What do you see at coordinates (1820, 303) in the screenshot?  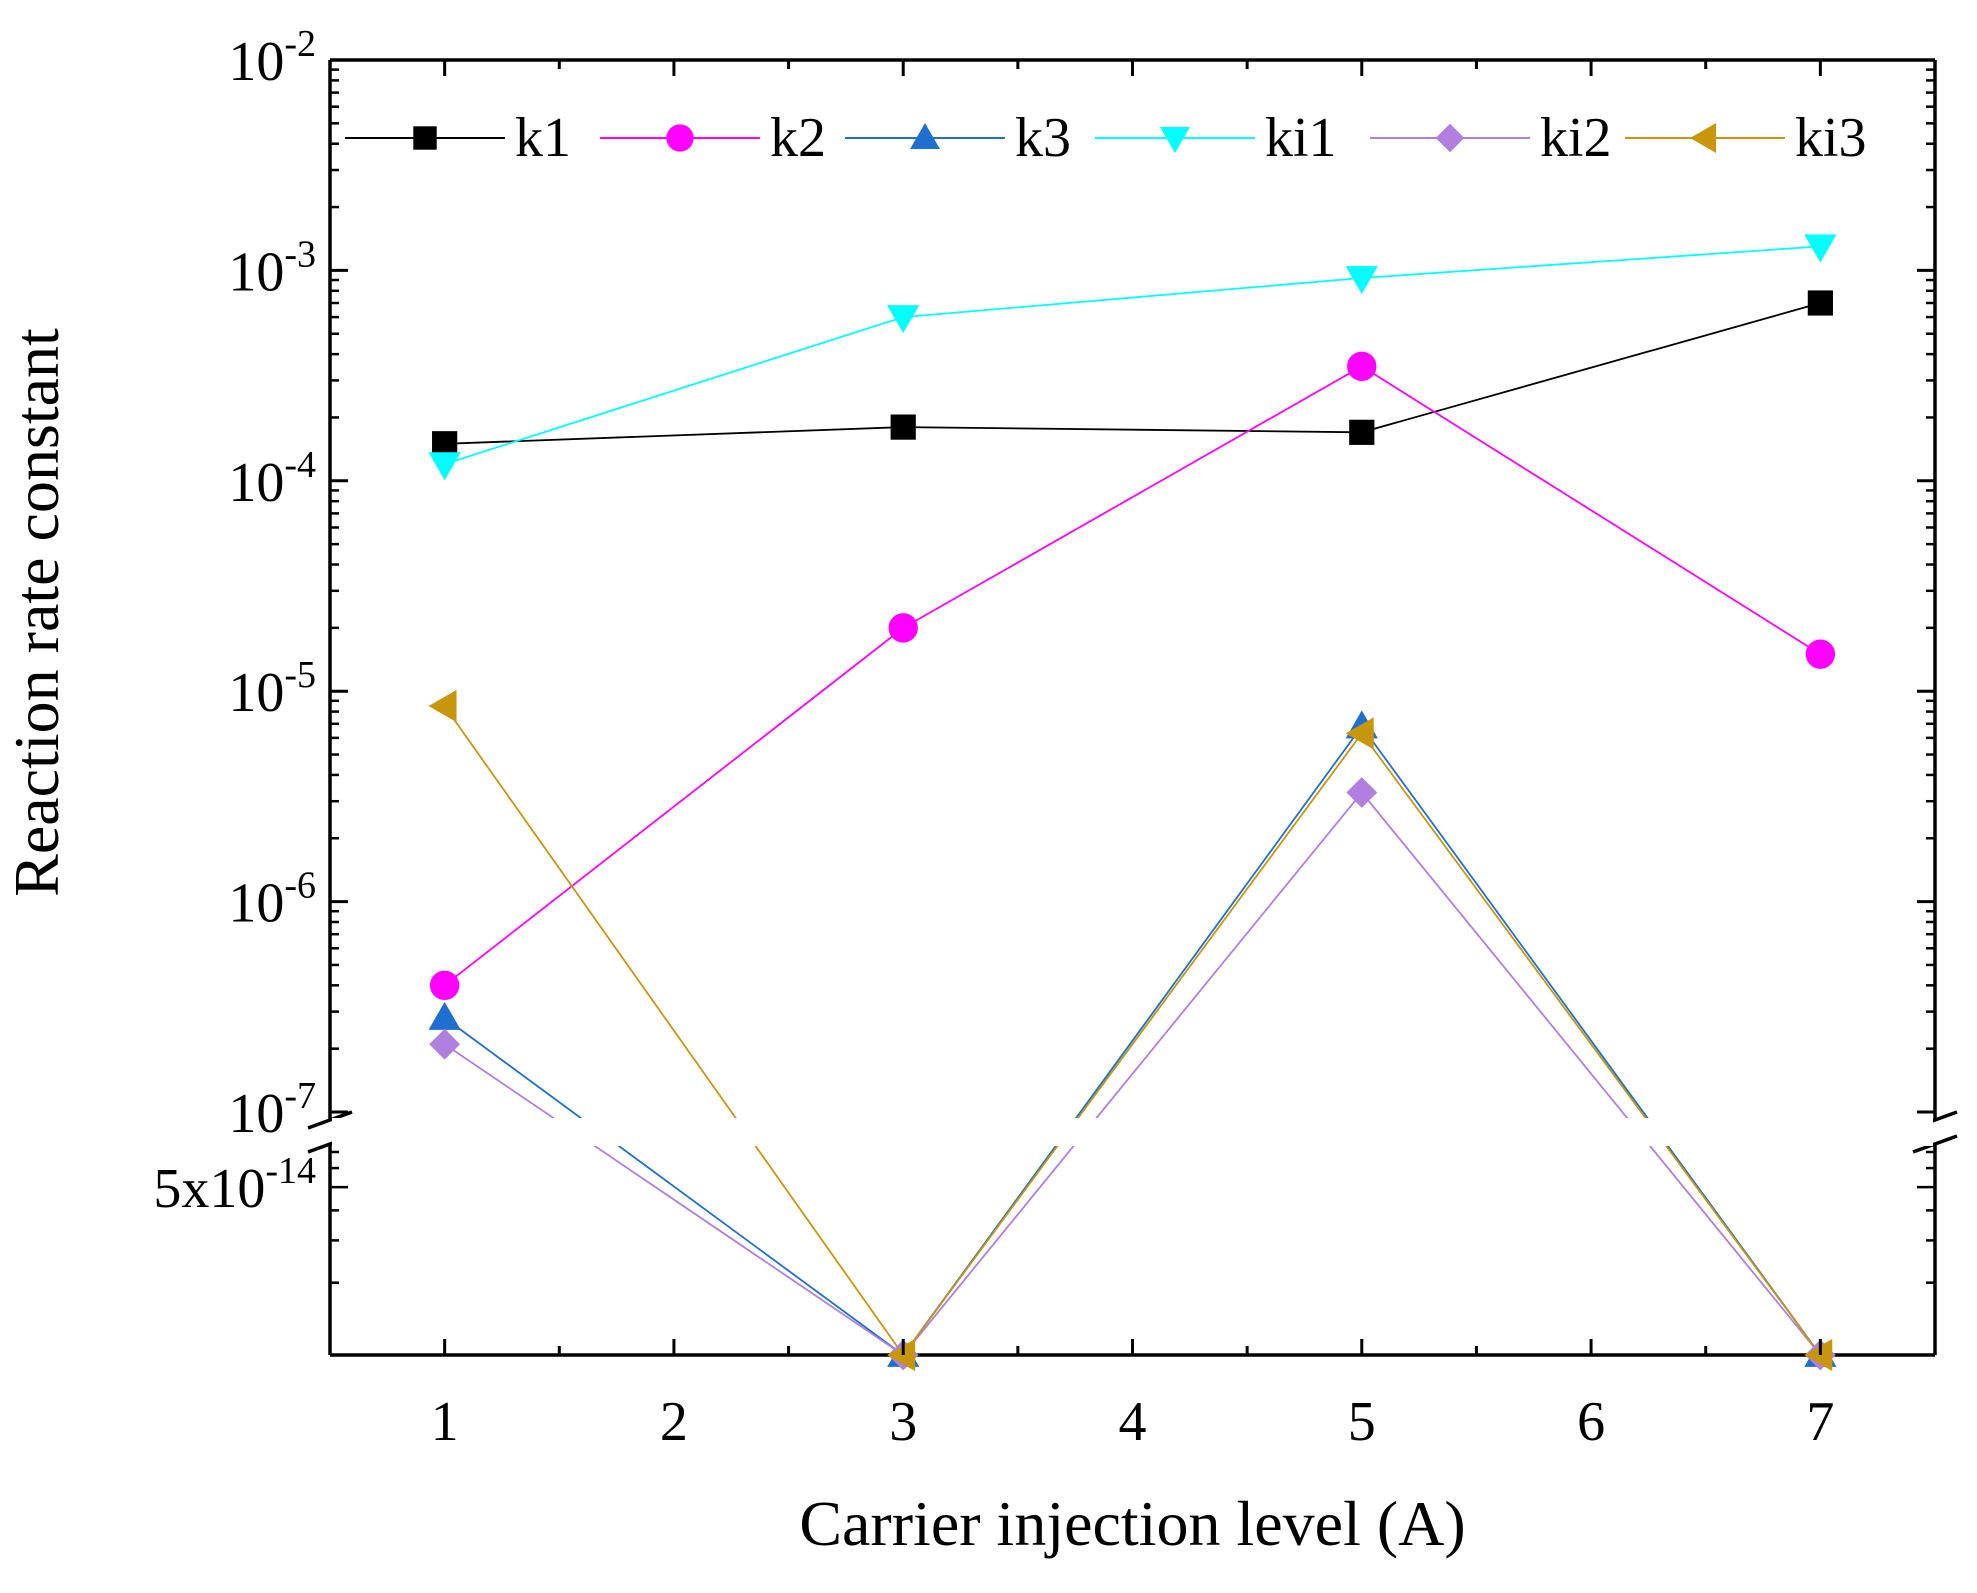 I see `marker-k1-x7` at bounding box center [1820, 303].